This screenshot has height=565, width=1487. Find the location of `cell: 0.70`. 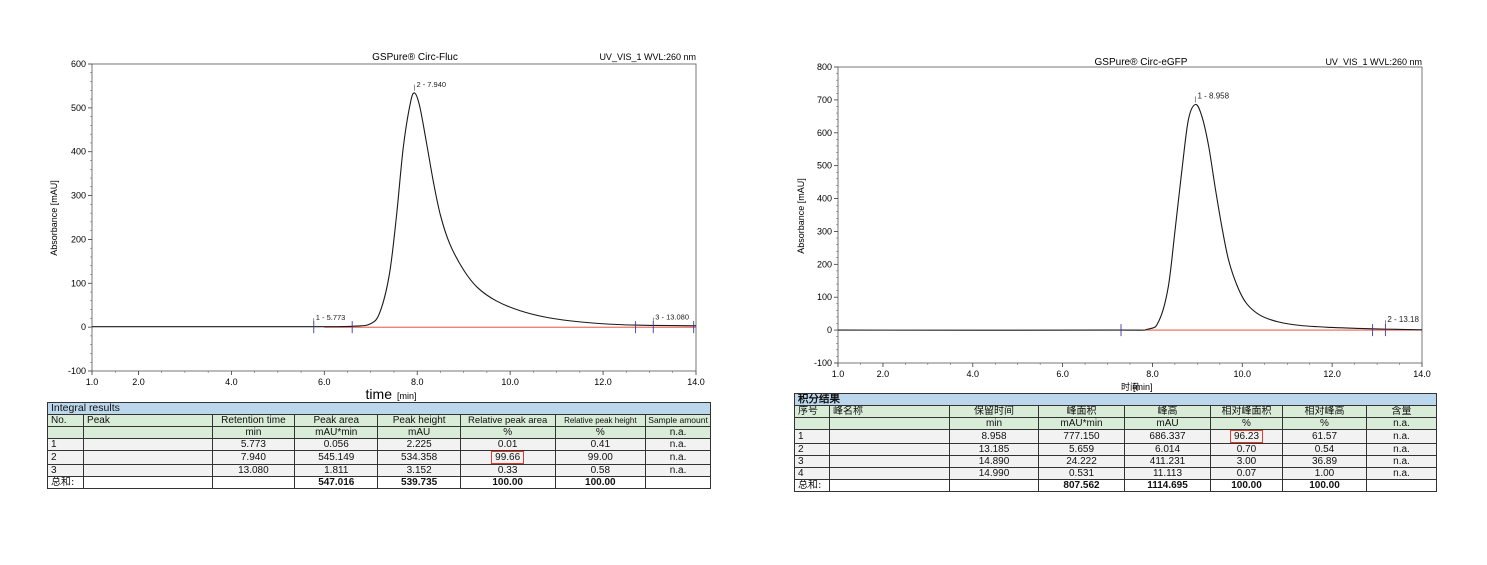

cell: 0.70 is located at coordinates (1246, 449).